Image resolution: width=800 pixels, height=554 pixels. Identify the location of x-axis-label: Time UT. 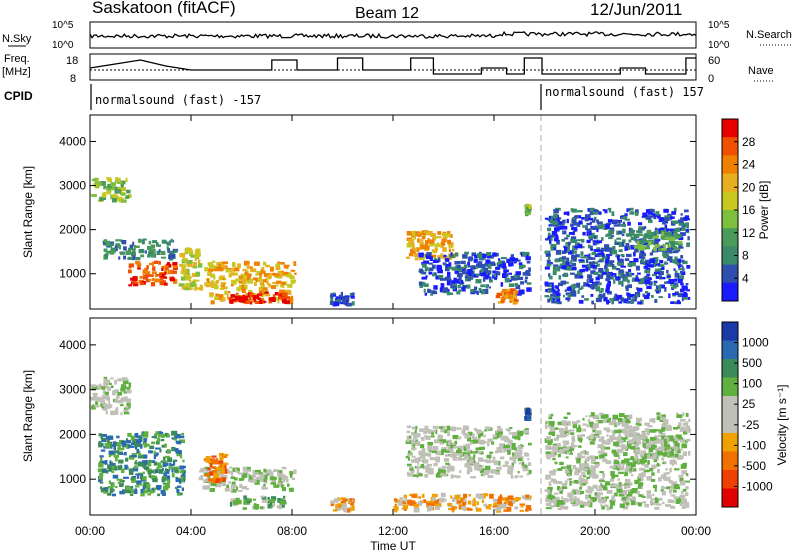
(393, 546).